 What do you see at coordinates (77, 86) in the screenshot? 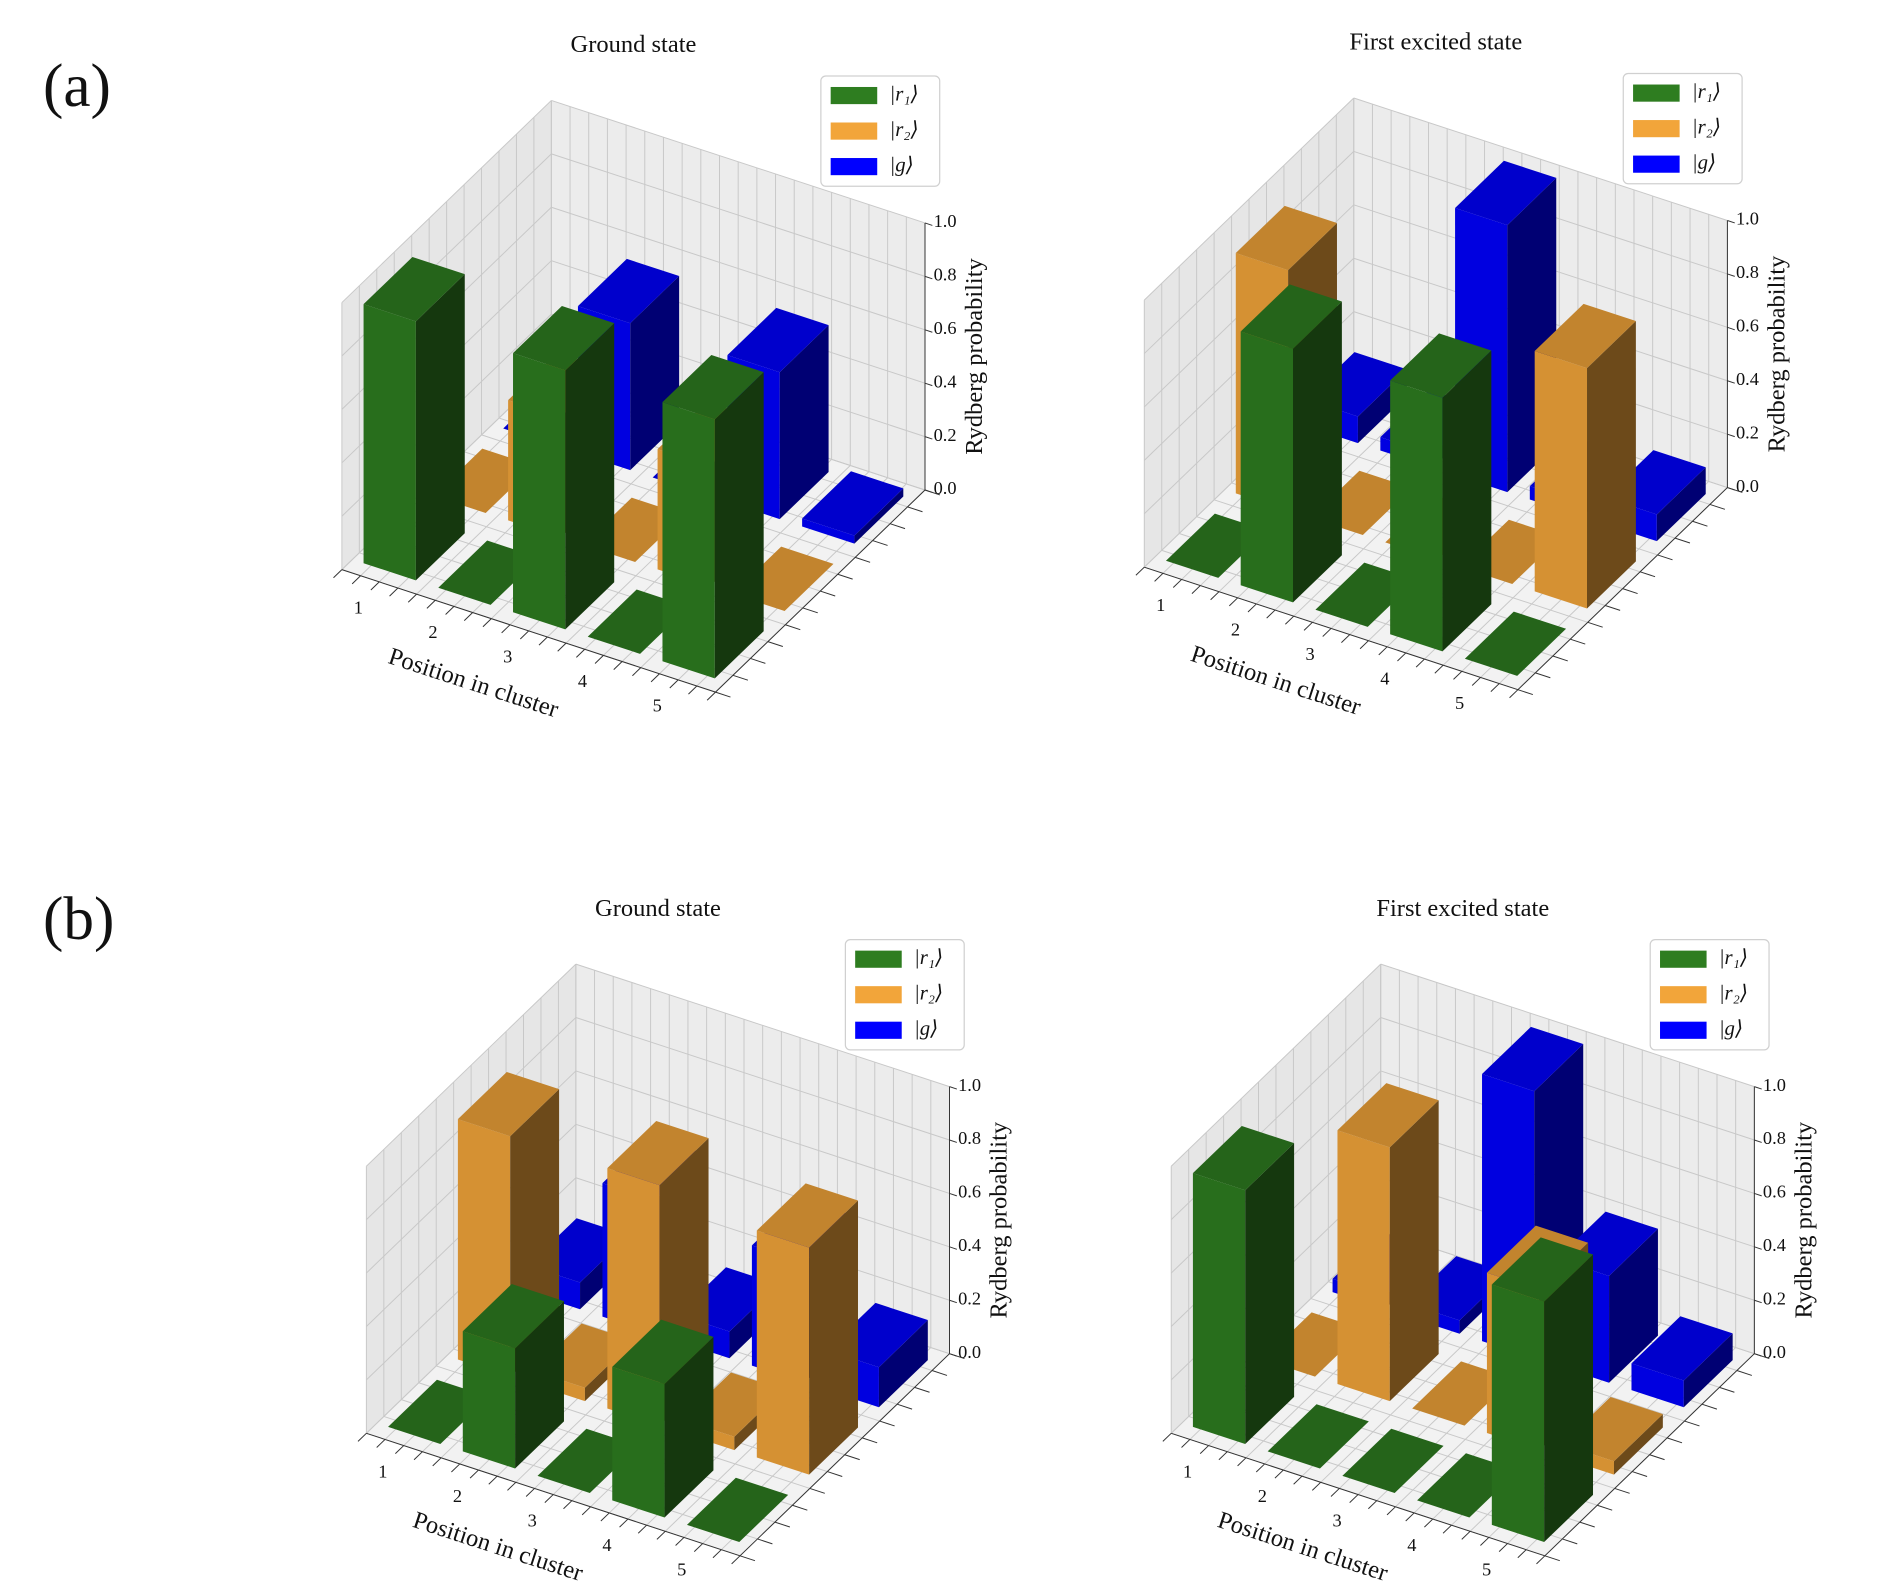
I see `panel-label: (a)` at bounding box center [77, 86].